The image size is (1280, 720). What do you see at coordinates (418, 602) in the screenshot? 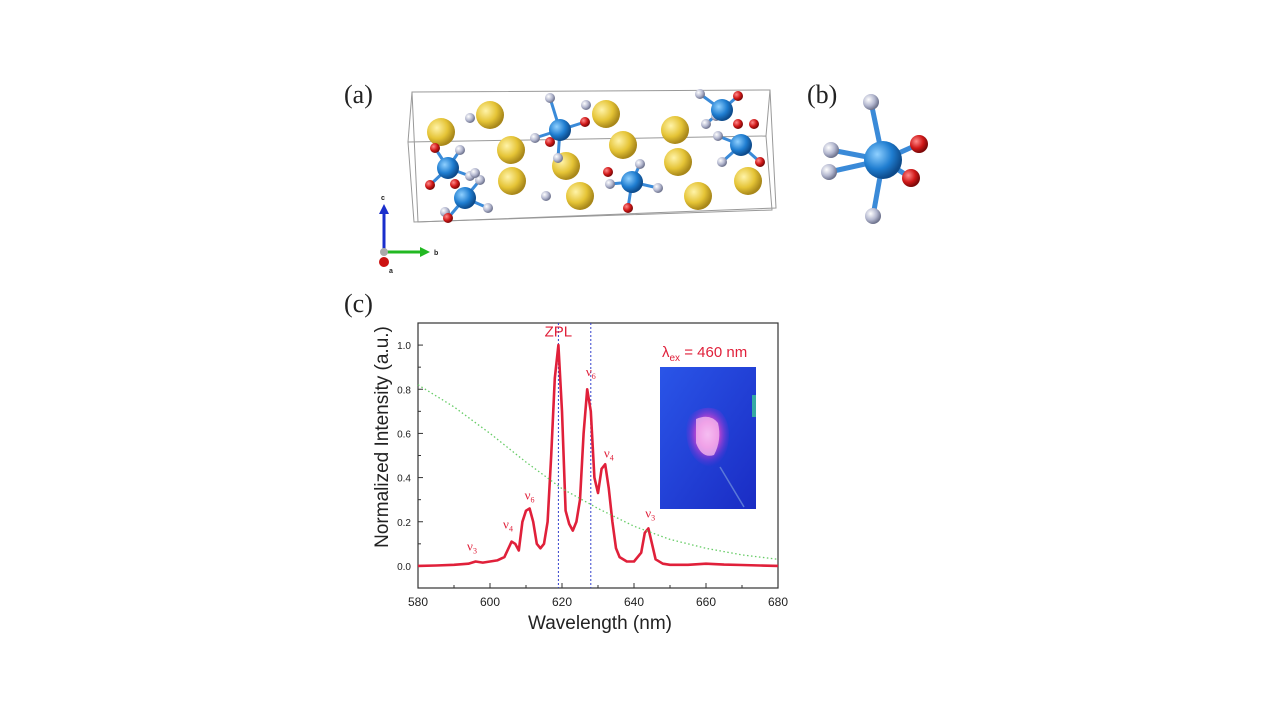
I see `x-tick-label: 580` at bounding box center [418, 602].